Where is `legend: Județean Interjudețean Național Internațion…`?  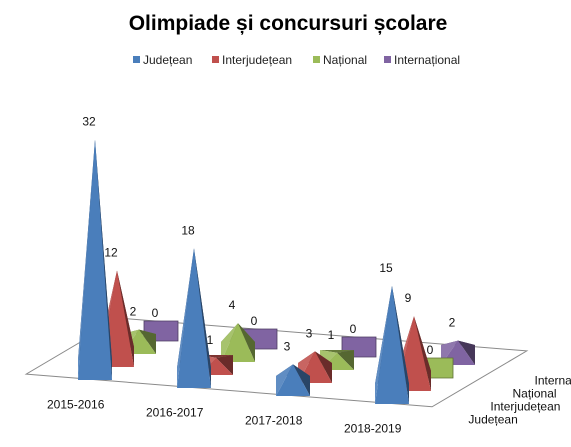
legend: Județean Interjudețean Național Internațion… is located at coordinates (296, 60).